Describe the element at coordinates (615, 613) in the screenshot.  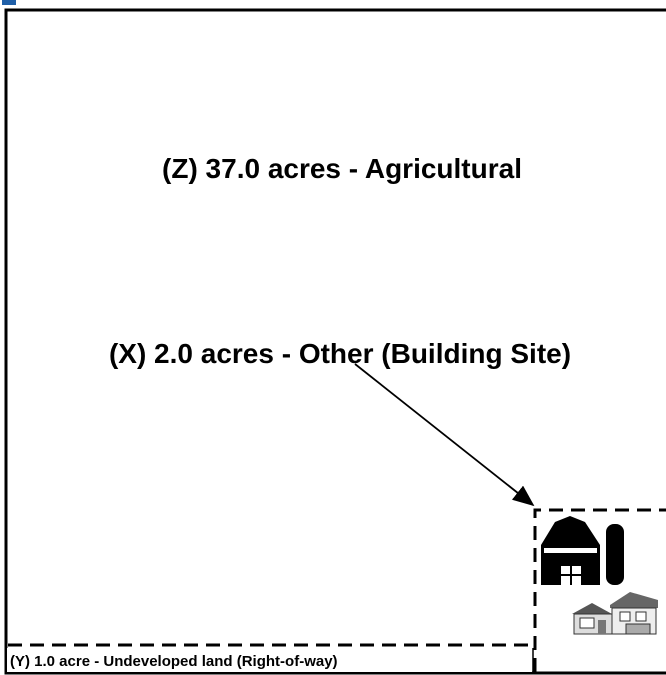
I see `house-icon` at that location.